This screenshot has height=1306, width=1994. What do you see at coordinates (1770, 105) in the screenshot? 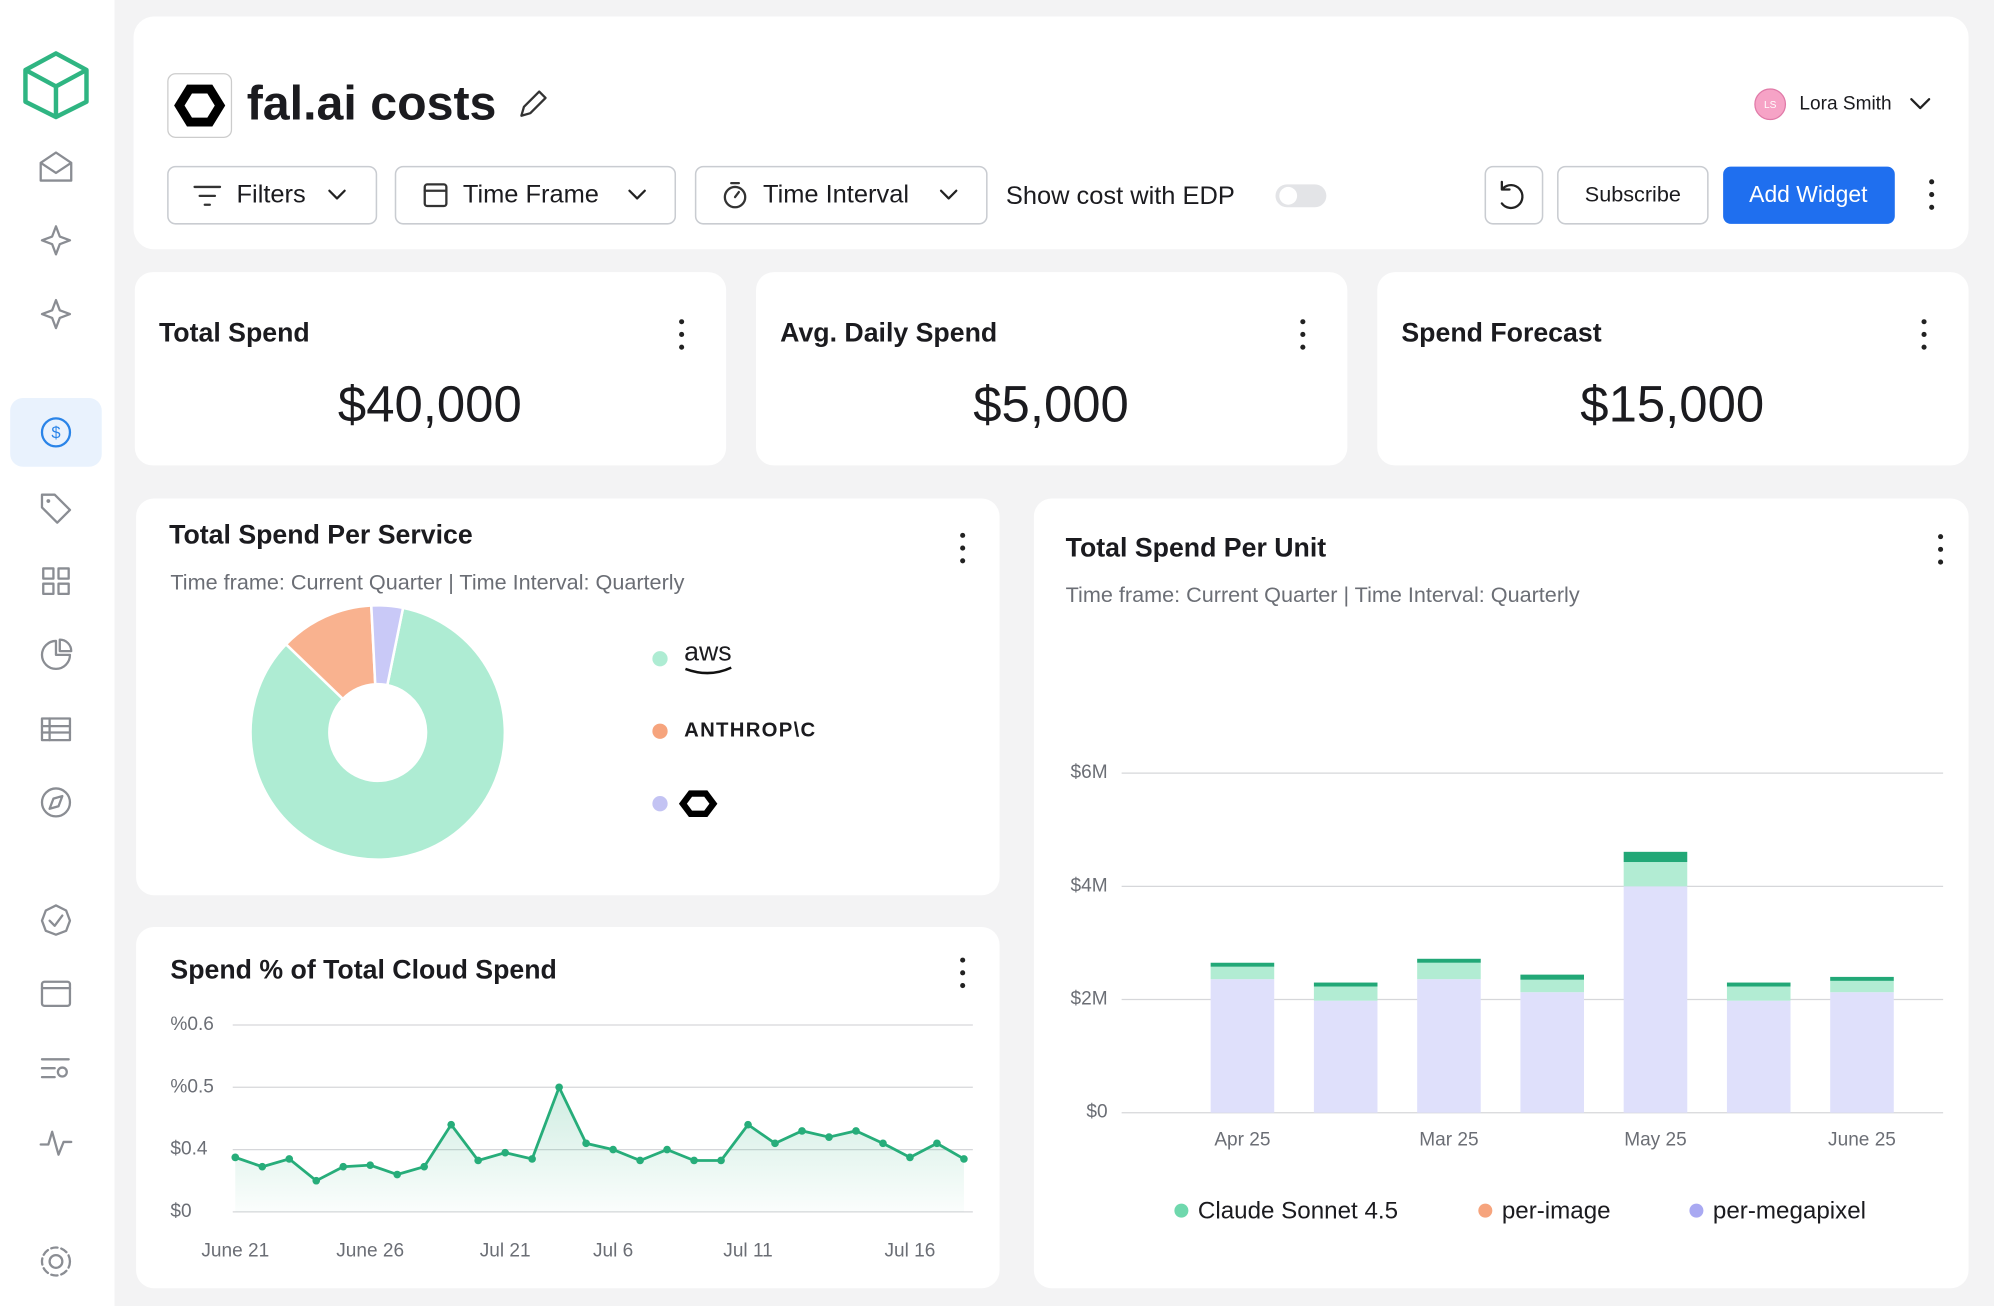
I see `avatar-initials: LS` at bounding box center [1770, 105].